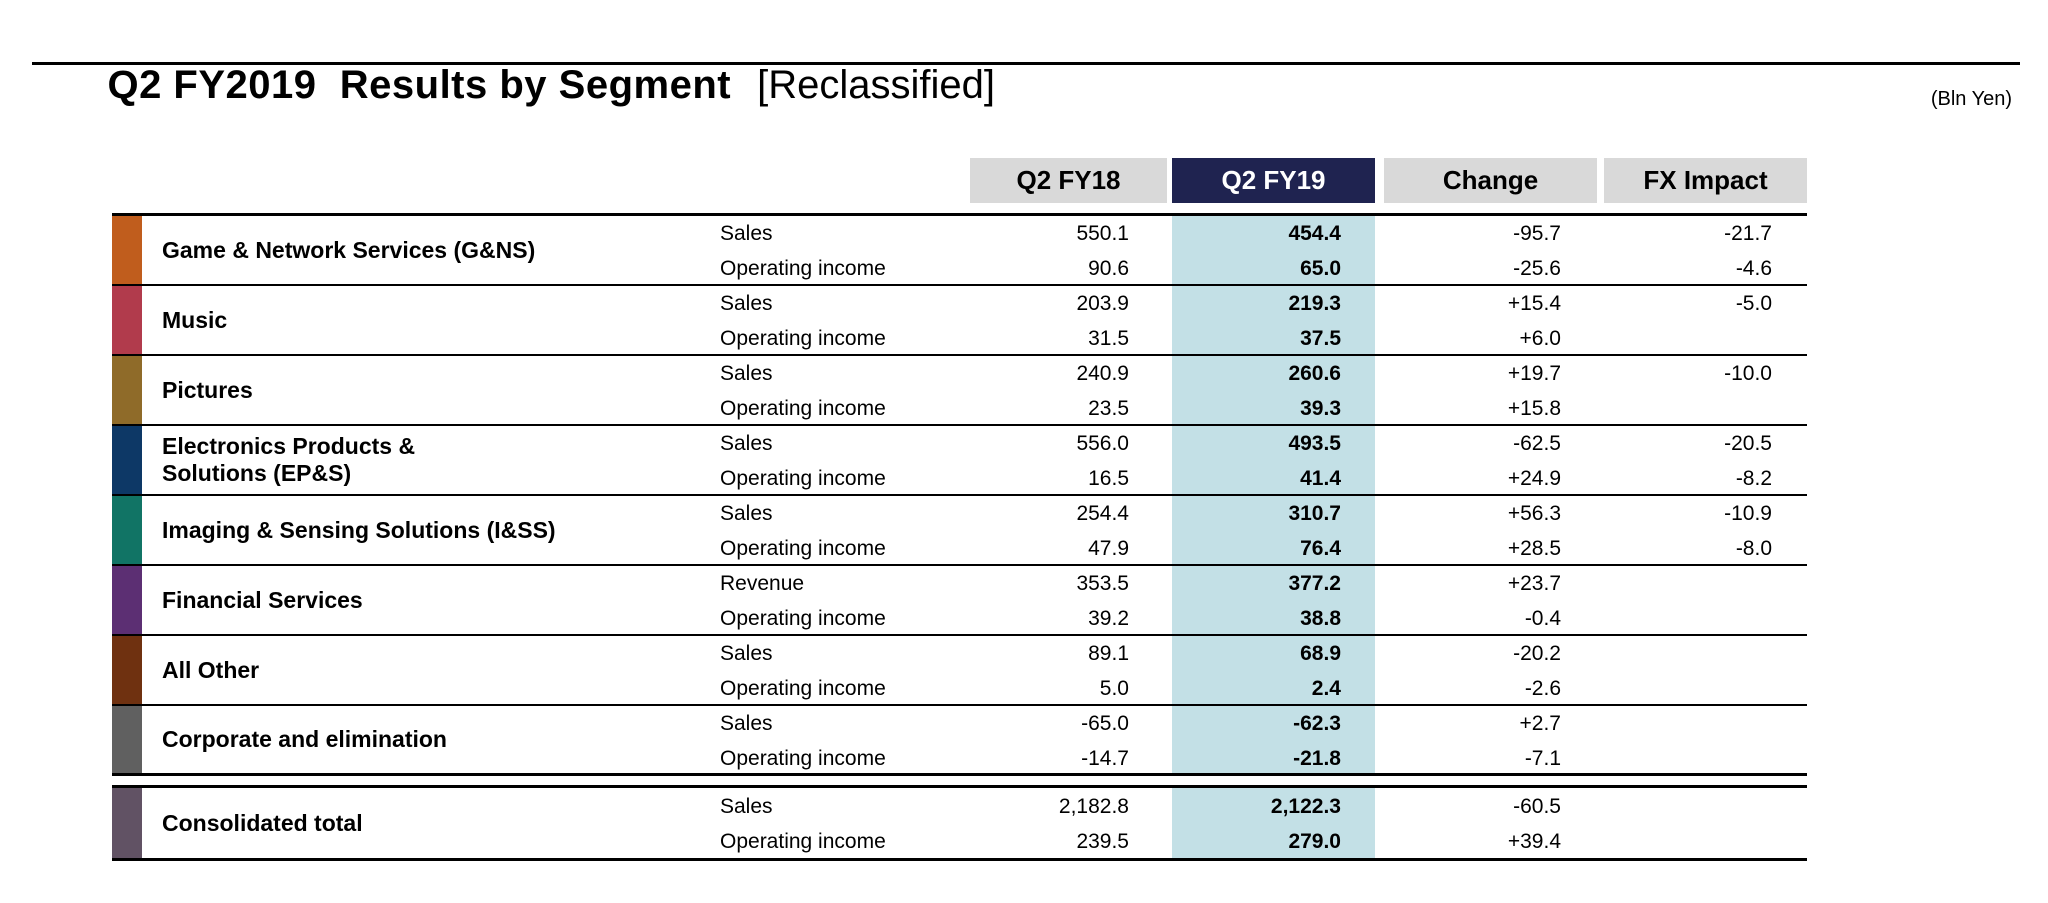 Image resolution: width=2048 pixels, height=903 pixels. I want to click on value-change: -62.5, so click(1537, 443).